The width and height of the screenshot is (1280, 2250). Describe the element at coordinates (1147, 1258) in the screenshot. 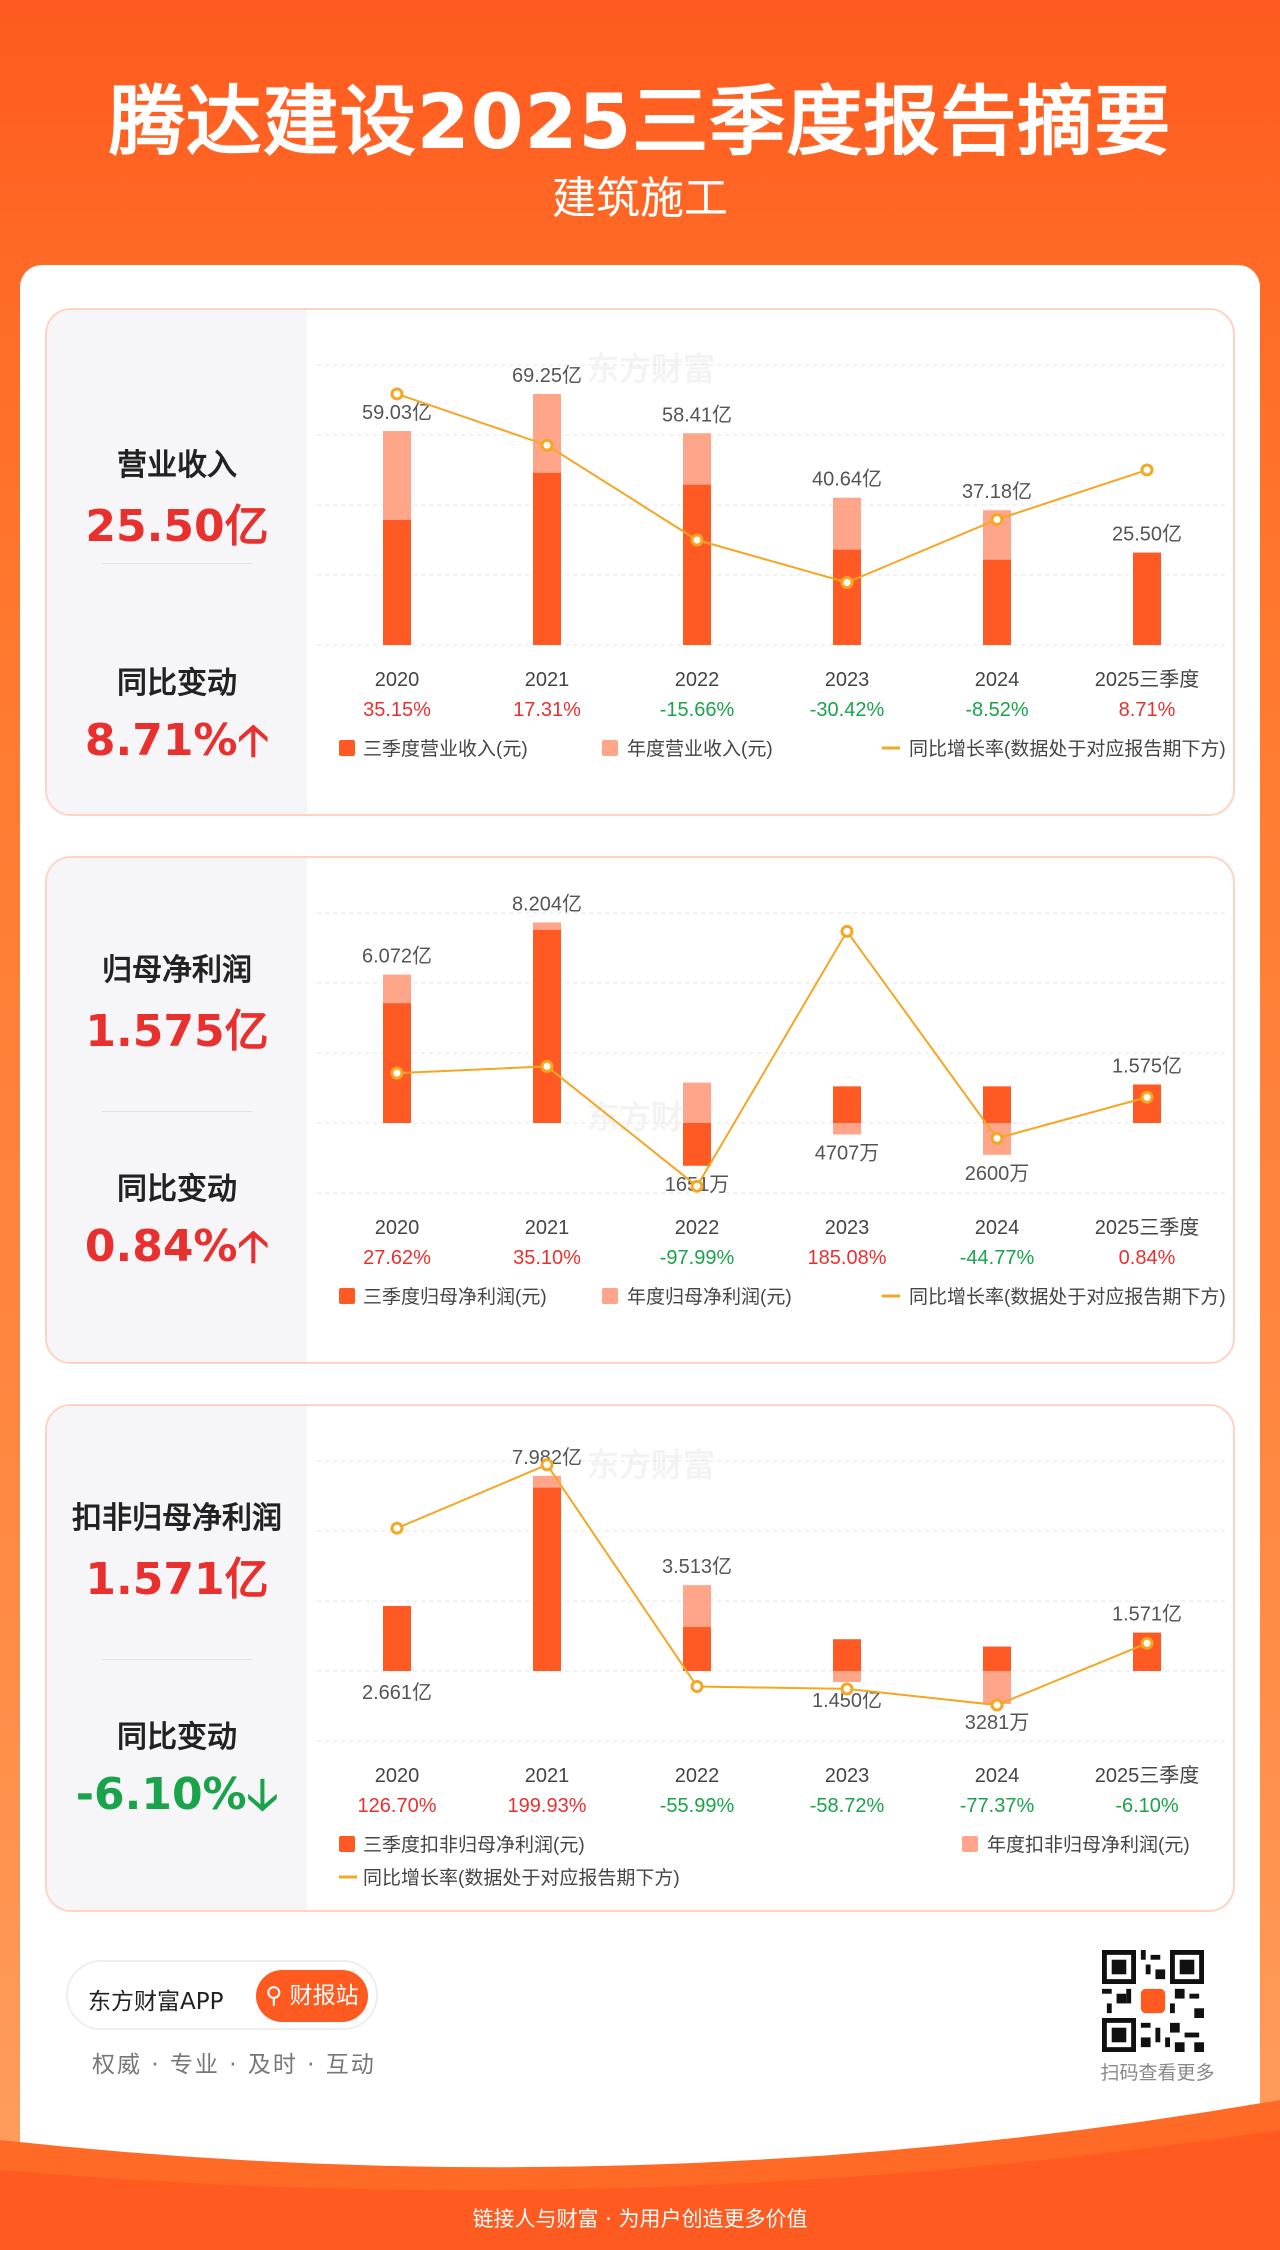

I see `growth-label: 0.84%` at that location.